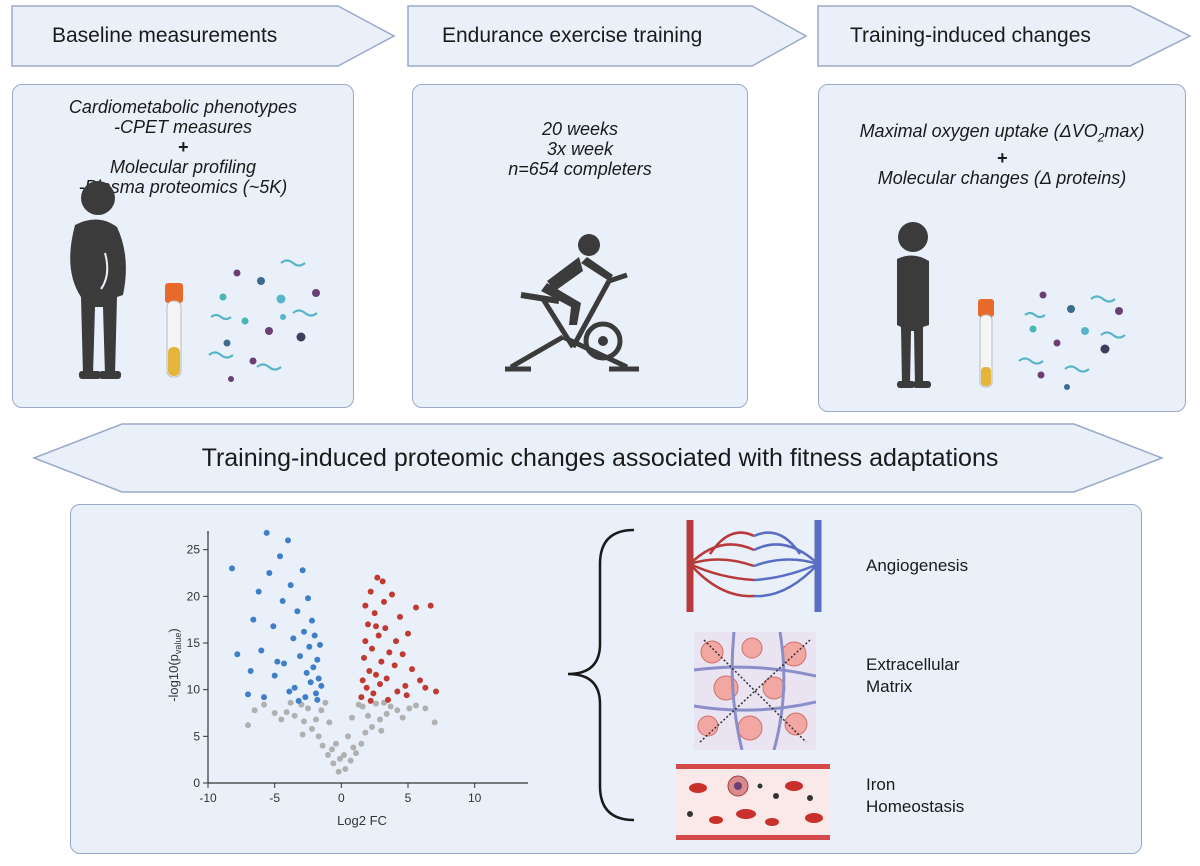  I want to click on pathway-extracellular-matrix: Extracellular Matrix, so click(913, 675).